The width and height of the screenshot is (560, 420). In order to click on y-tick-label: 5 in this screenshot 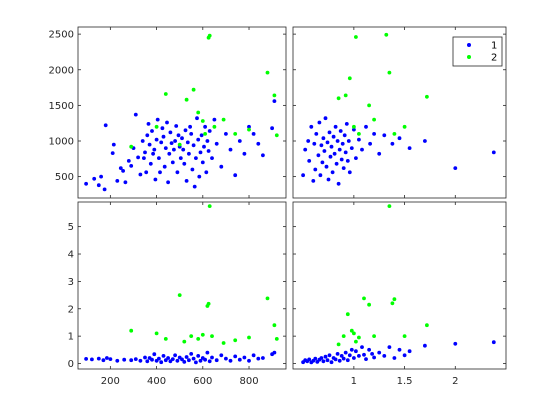, I will do `click(71, 227)`.